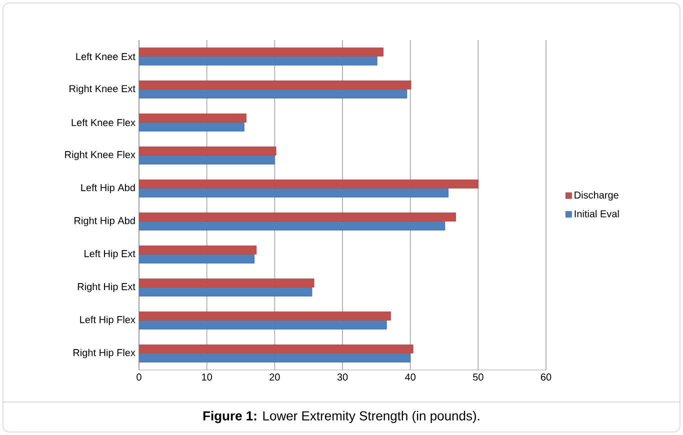  What do you see at coordinates (104, 221) in the screenshot?
I see `y-tick-label: Right Hip Abd` at bounding box center [104, 221].